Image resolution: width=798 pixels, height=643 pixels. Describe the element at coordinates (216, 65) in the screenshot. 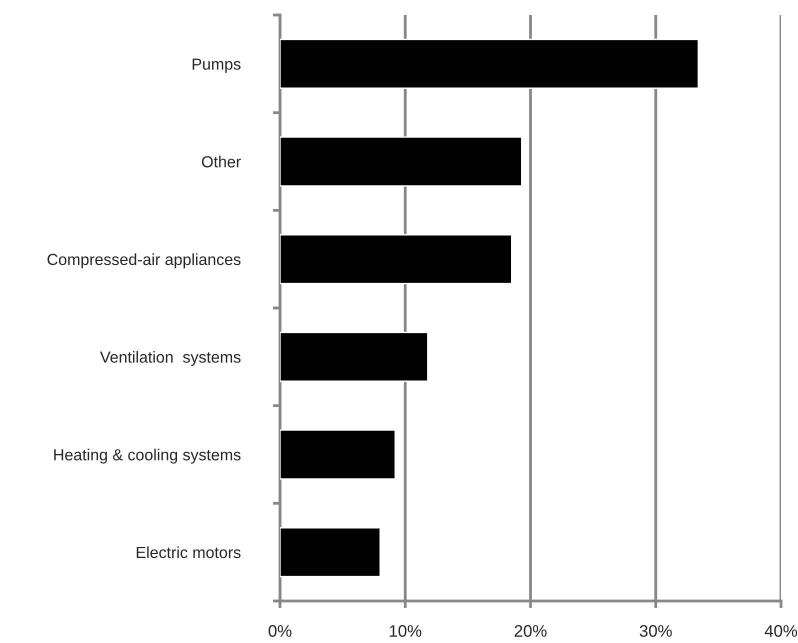

I see `y-tick-label: Pumps` at that location.